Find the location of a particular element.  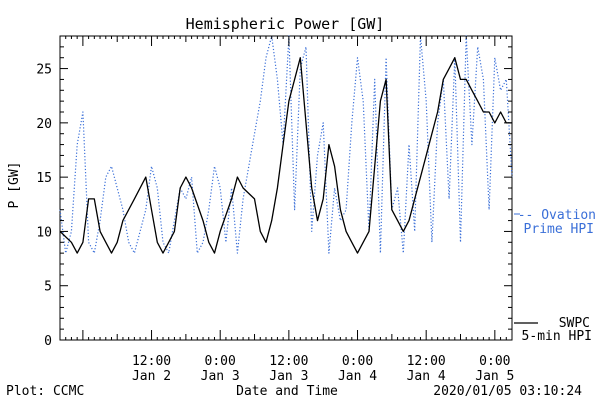

x-axis-label: Date and Time is located at coordinates (287, 391).